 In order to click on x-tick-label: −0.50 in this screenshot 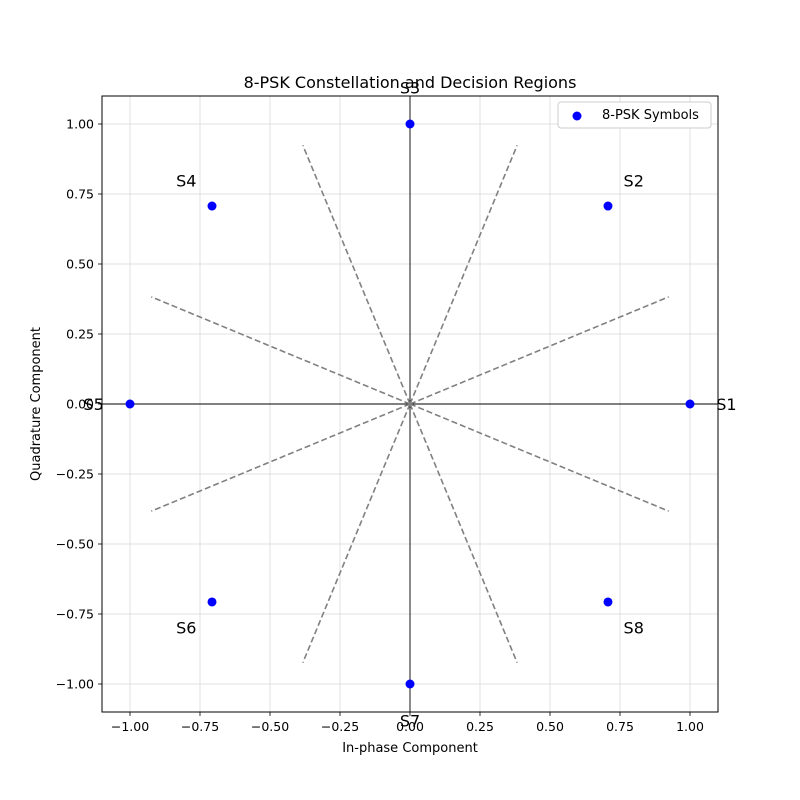, I will do `click(270, 726)`.